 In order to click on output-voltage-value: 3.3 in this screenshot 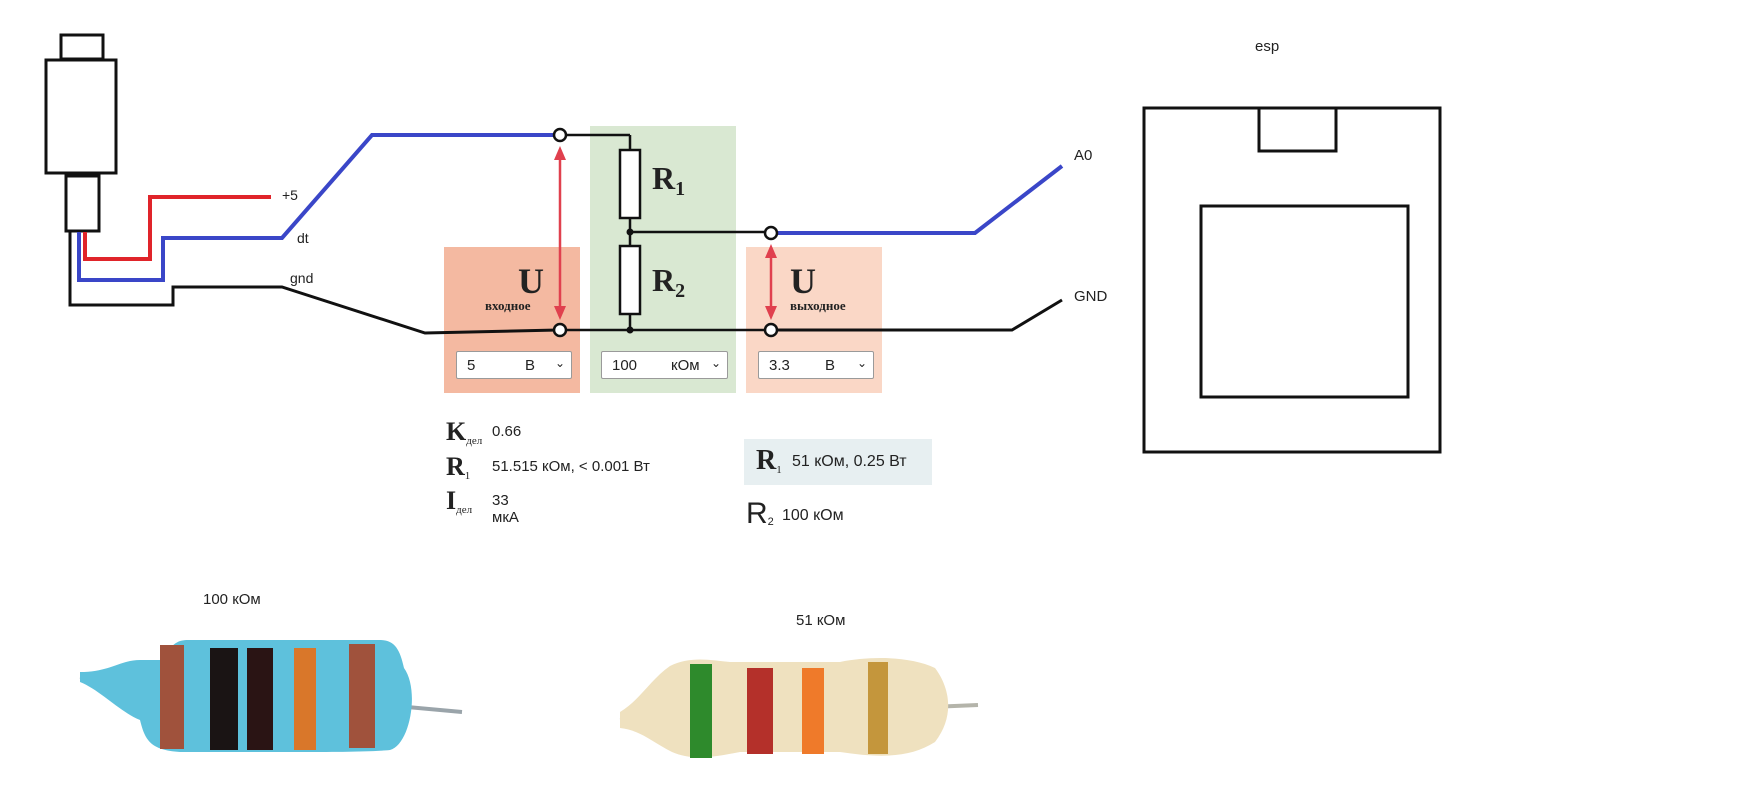, I will do `click(779, 365)`.